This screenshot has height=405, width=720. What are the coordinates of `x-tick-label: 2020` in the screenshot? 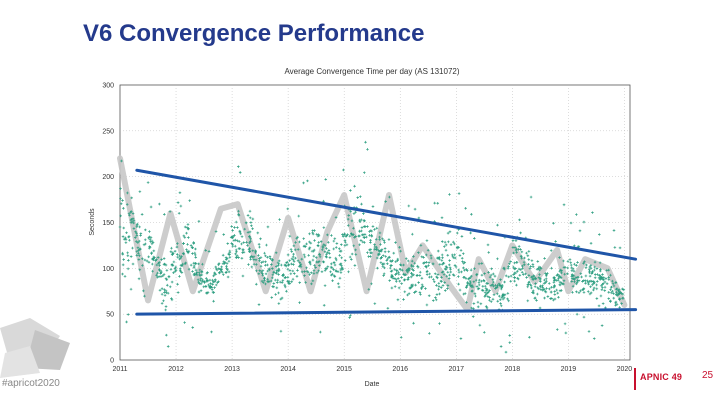 It's located at (625, 369).